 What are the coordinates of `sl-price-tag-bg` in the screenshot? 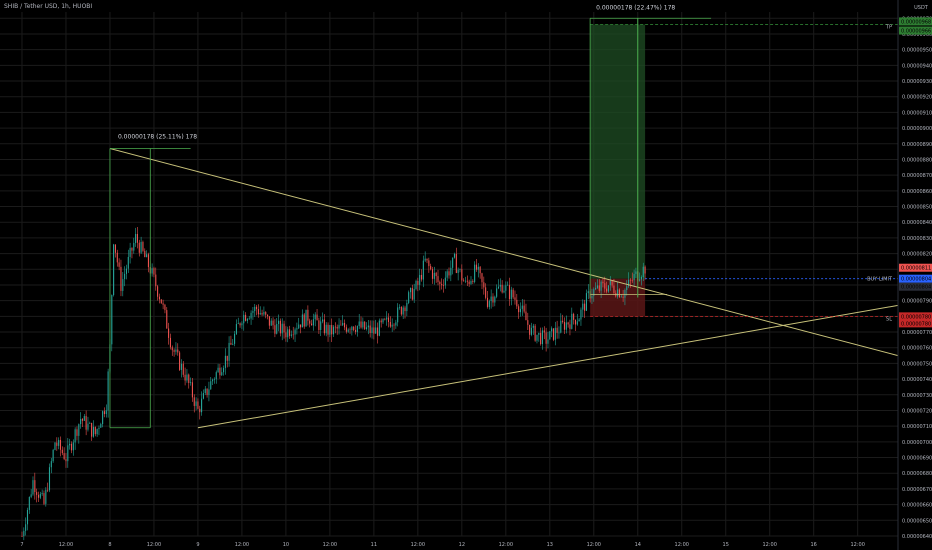 It's located at (915, 316).